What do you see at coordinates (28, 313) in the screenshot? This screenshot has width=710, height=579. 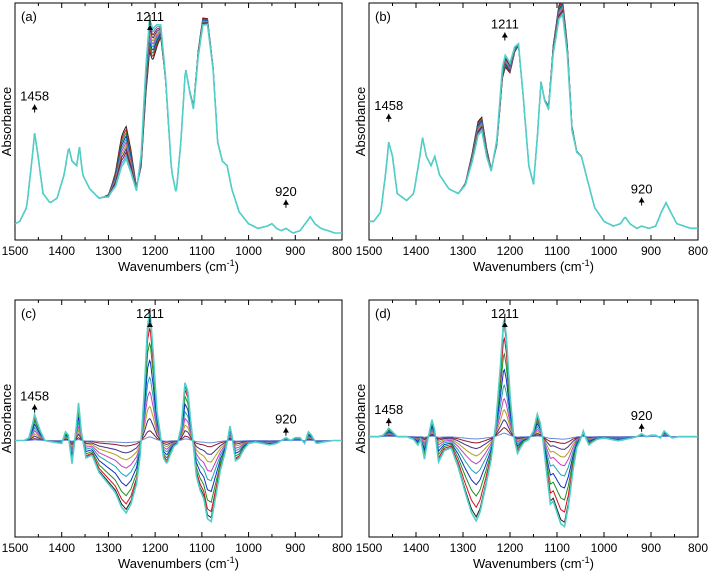 I see `panel-label: (c)` at bounding box center [28, 313].